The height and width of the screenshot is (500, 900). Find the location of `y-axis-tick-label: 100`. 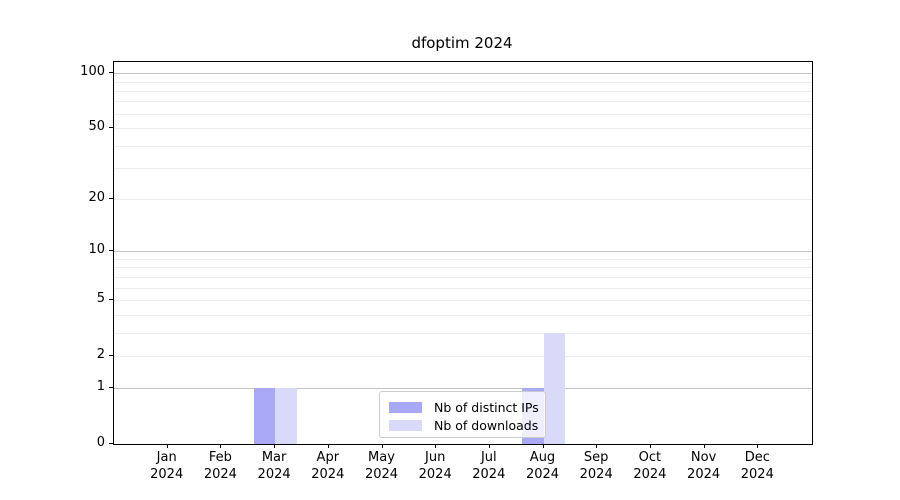

y-axis-tick-label: 100 is located at coordinates (92, 72).